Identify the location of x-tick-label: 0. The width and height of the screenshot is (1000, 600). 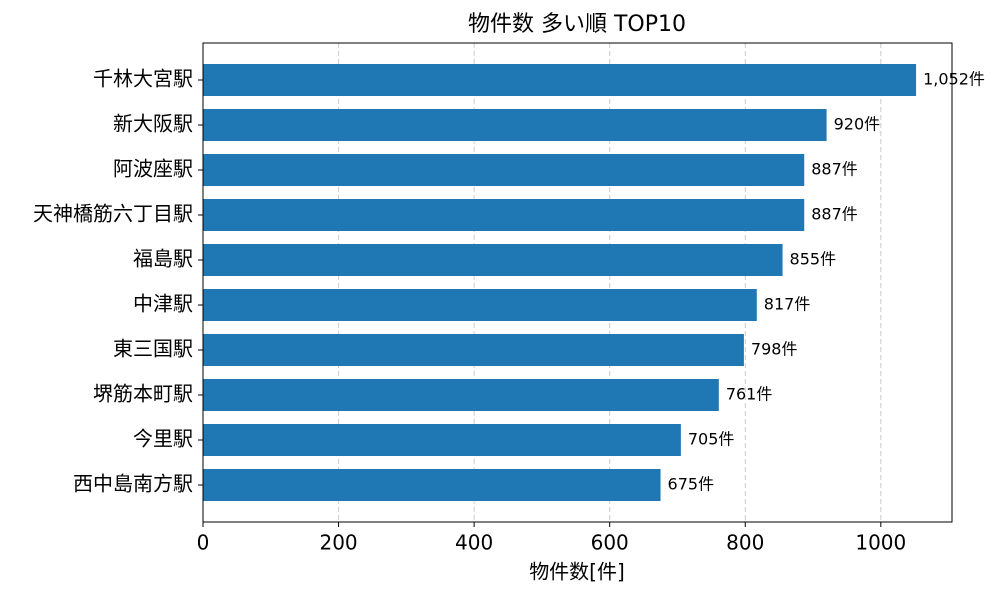
(203, 543).